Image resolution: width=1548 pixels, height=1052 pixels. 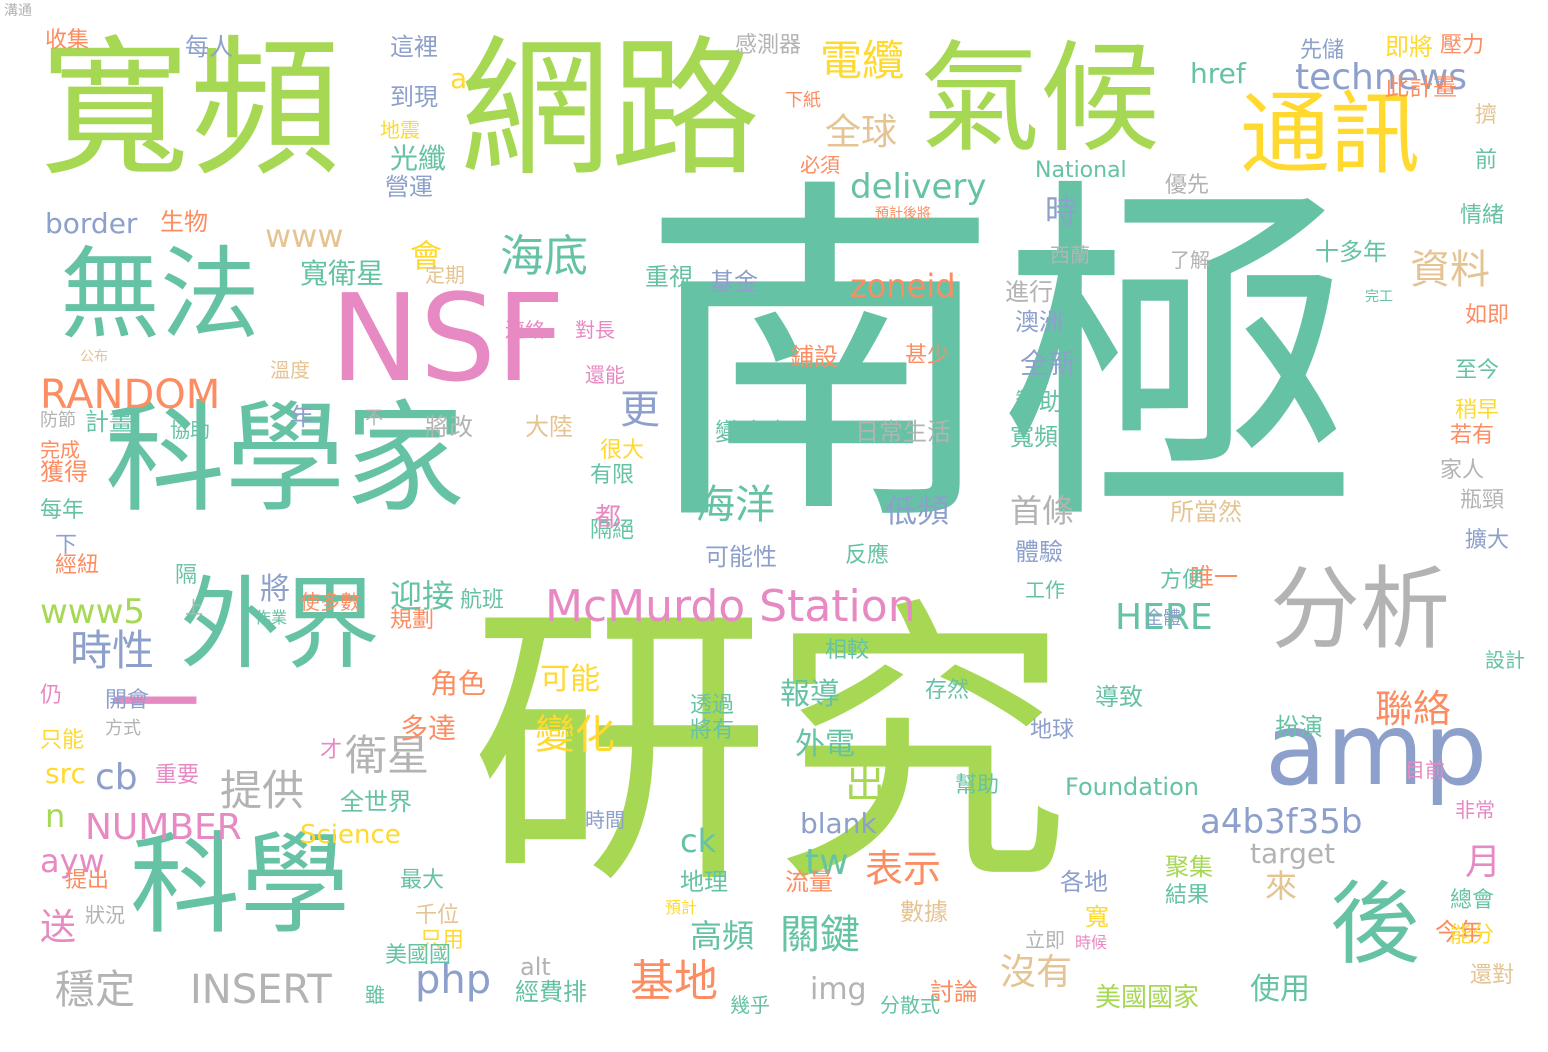 I want to click on word-154: 透過, so click(x=712, y=705).